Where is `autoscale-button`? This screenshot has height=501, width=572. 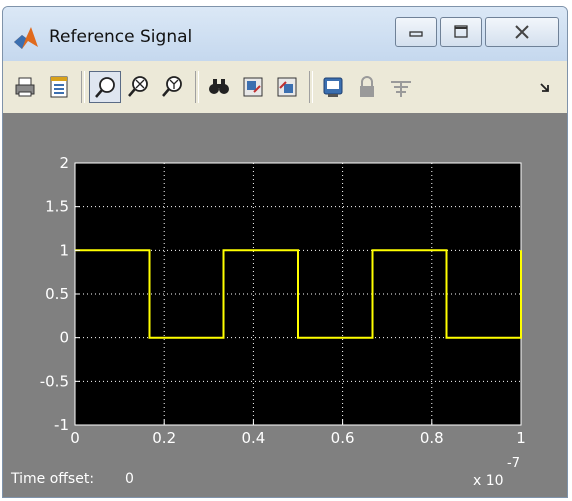
autoscale-button is located at coordinates (219, 87).